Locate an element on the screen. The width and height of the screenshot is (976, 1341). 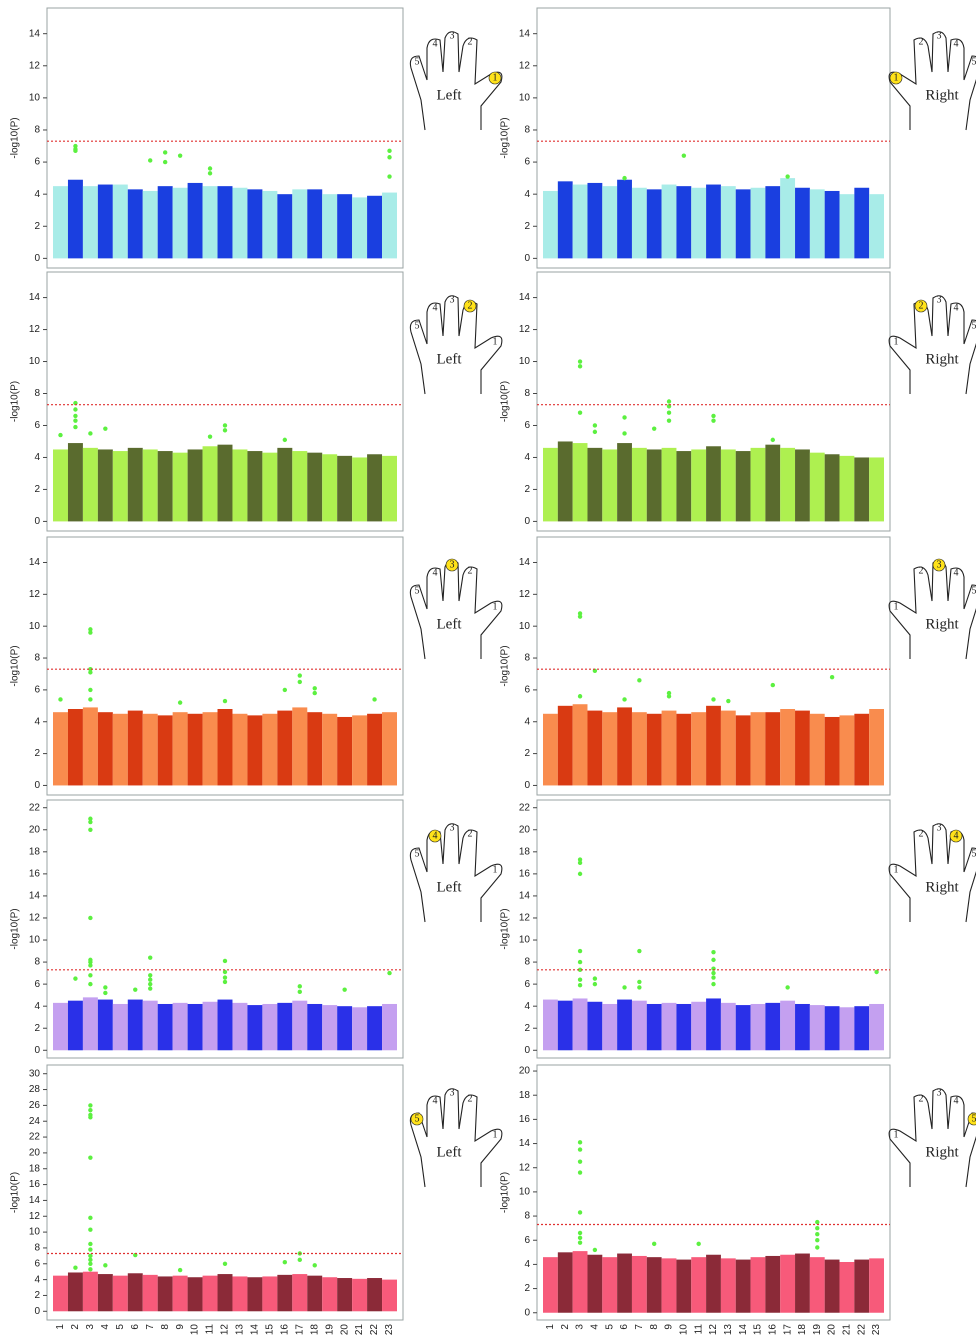
x-tick-label: 23 is located at coordinates (876, 1330).